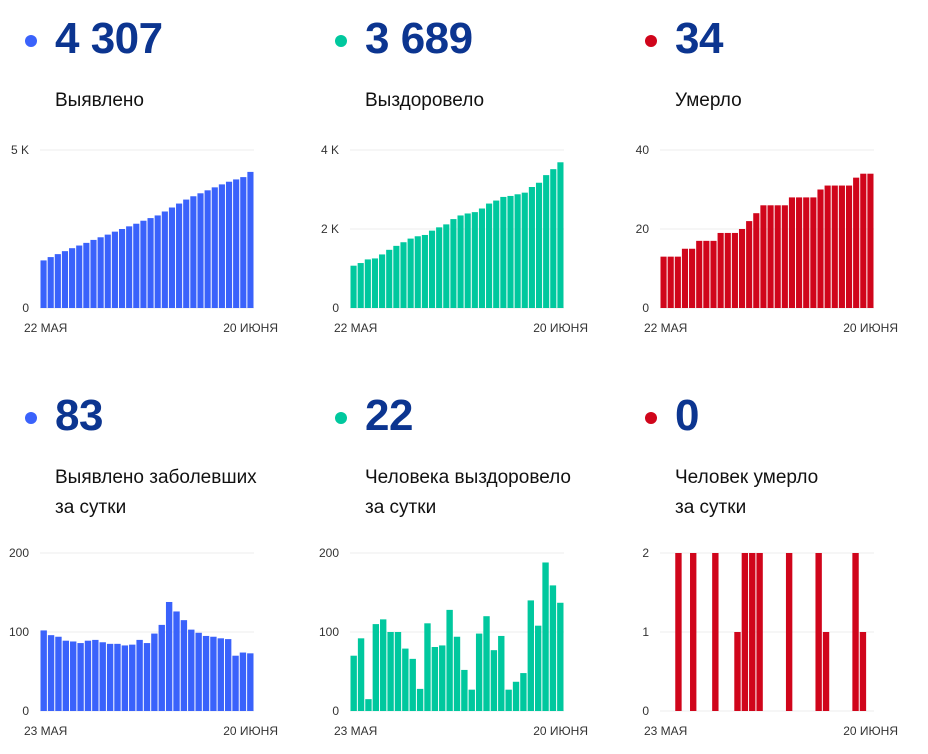  What do you see at coordinates (699, 38) in the screenshot?
I see `deaths-total: 34` at bounding box center [699, 38].